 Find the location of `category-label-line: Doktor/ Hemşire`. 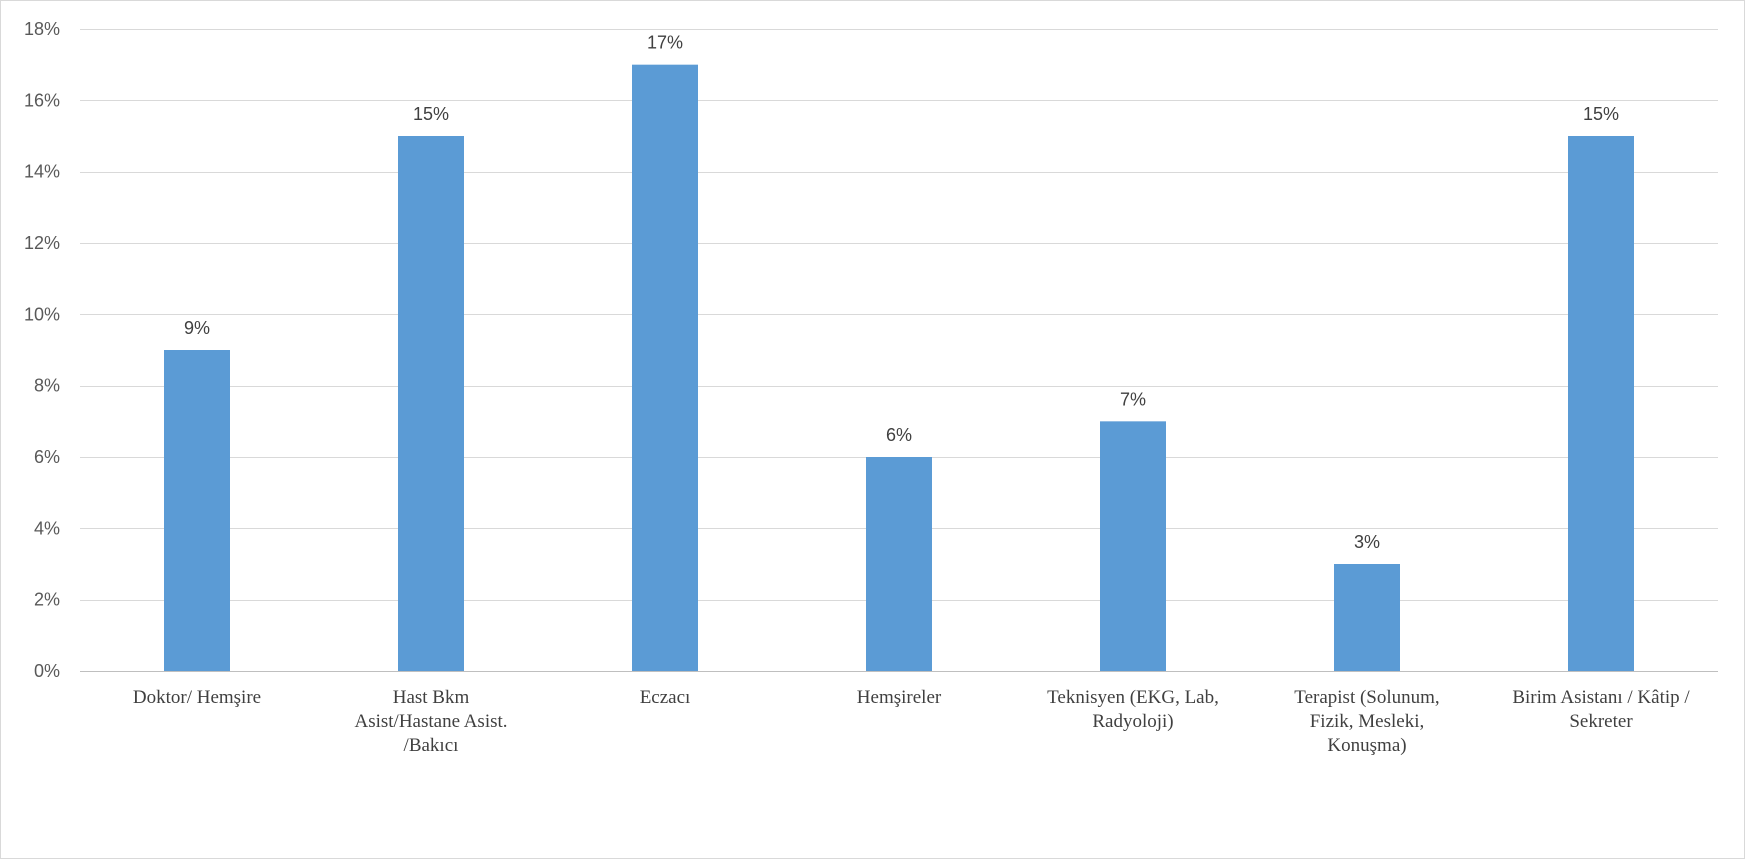

category-label-line: Doktor/ Hemşire is located at coordinates (197, 697).